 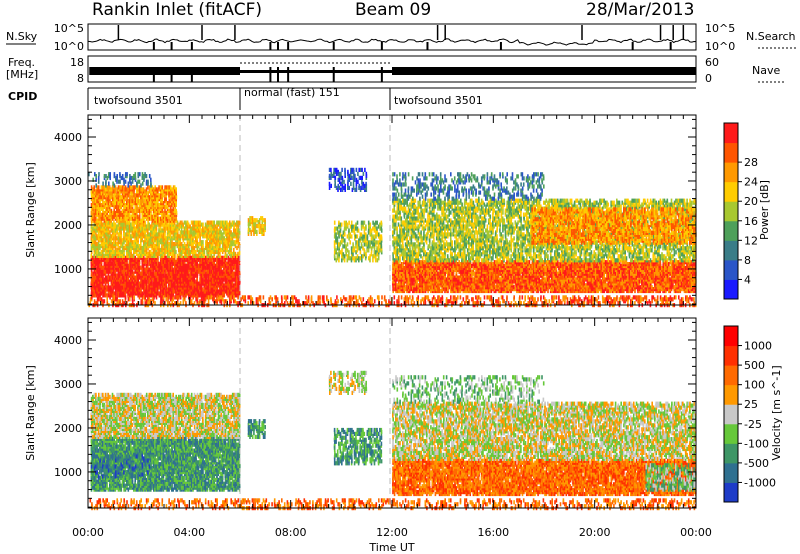 I want to click on cpid-segment-3: twofsound 3501, so click(x=438, y=100).